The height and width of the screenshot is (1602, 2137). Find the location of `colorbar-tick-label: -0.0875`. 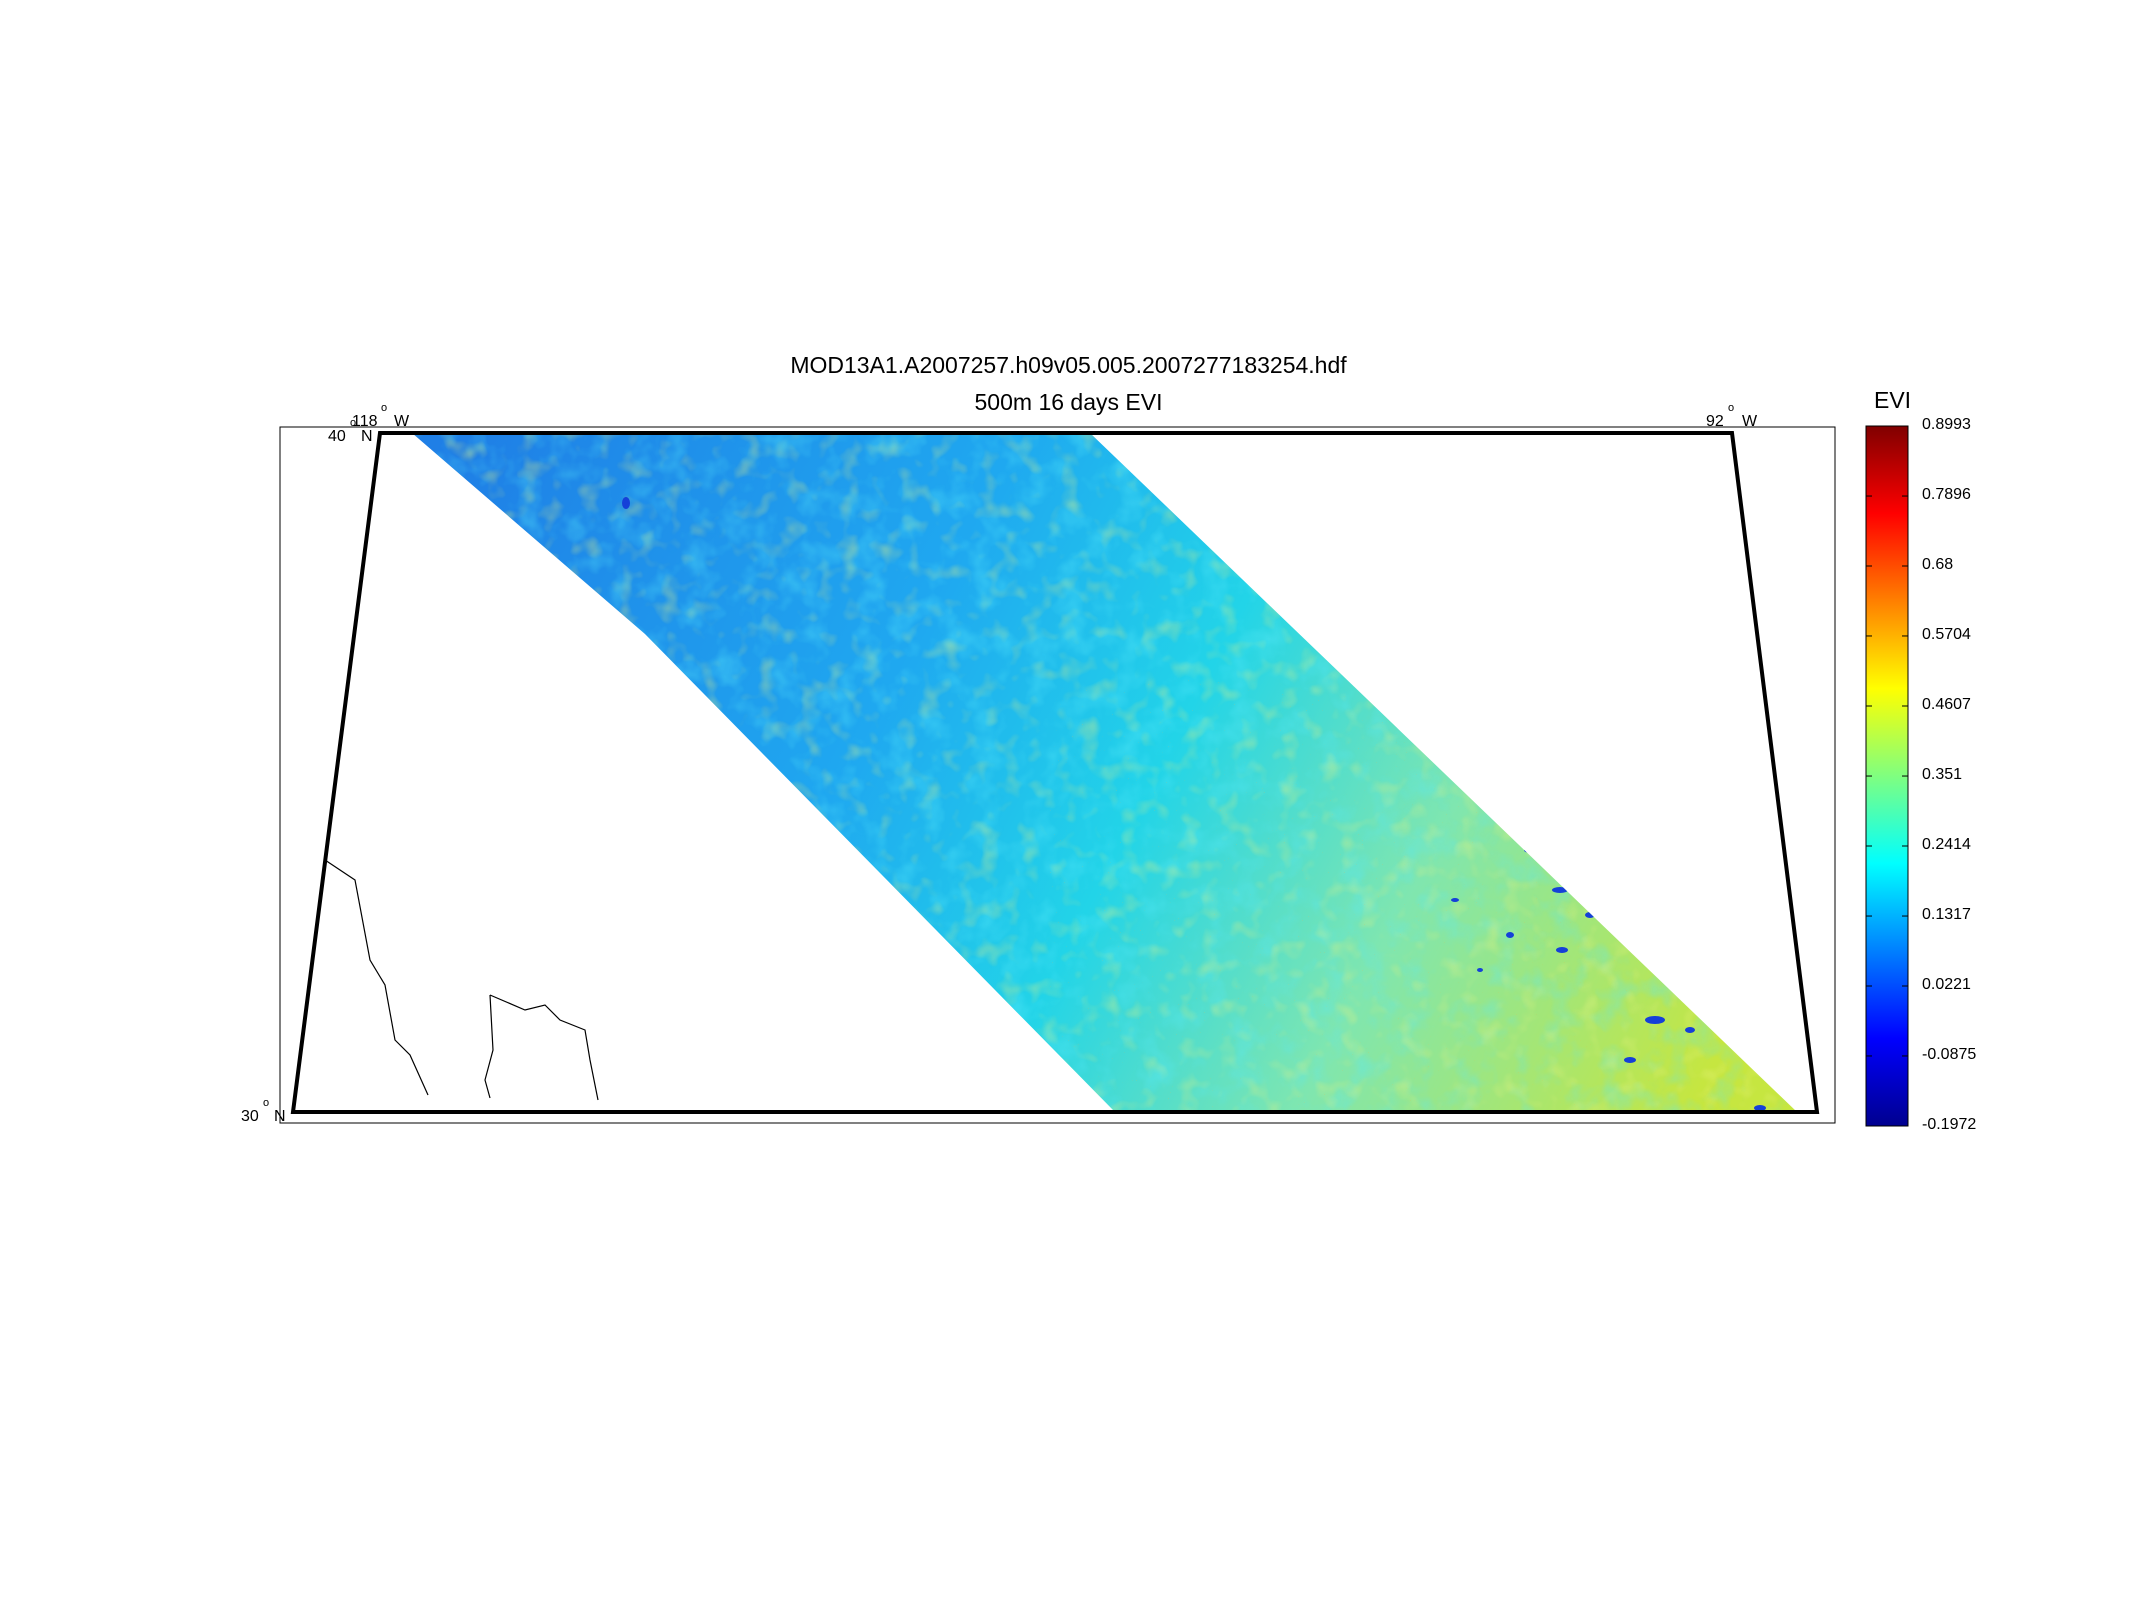

colorbar-tick-label: -0.0875 is located at coordinates (1949, 1054).